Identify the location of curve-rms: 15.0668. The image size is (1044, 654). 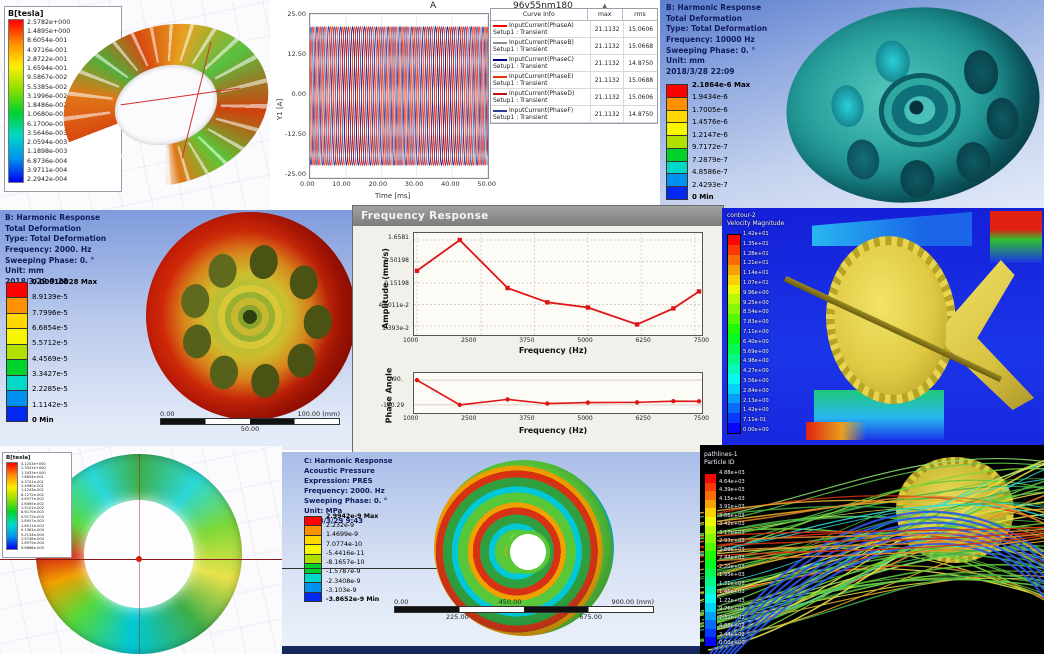
(640, 46).